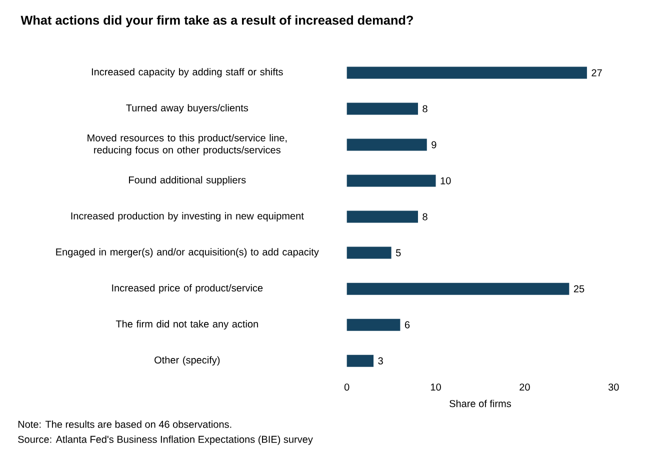  Describe the element at coordinates (481, 404) in the screenshot. I see `x-axis-title: Share of firms` at that location.